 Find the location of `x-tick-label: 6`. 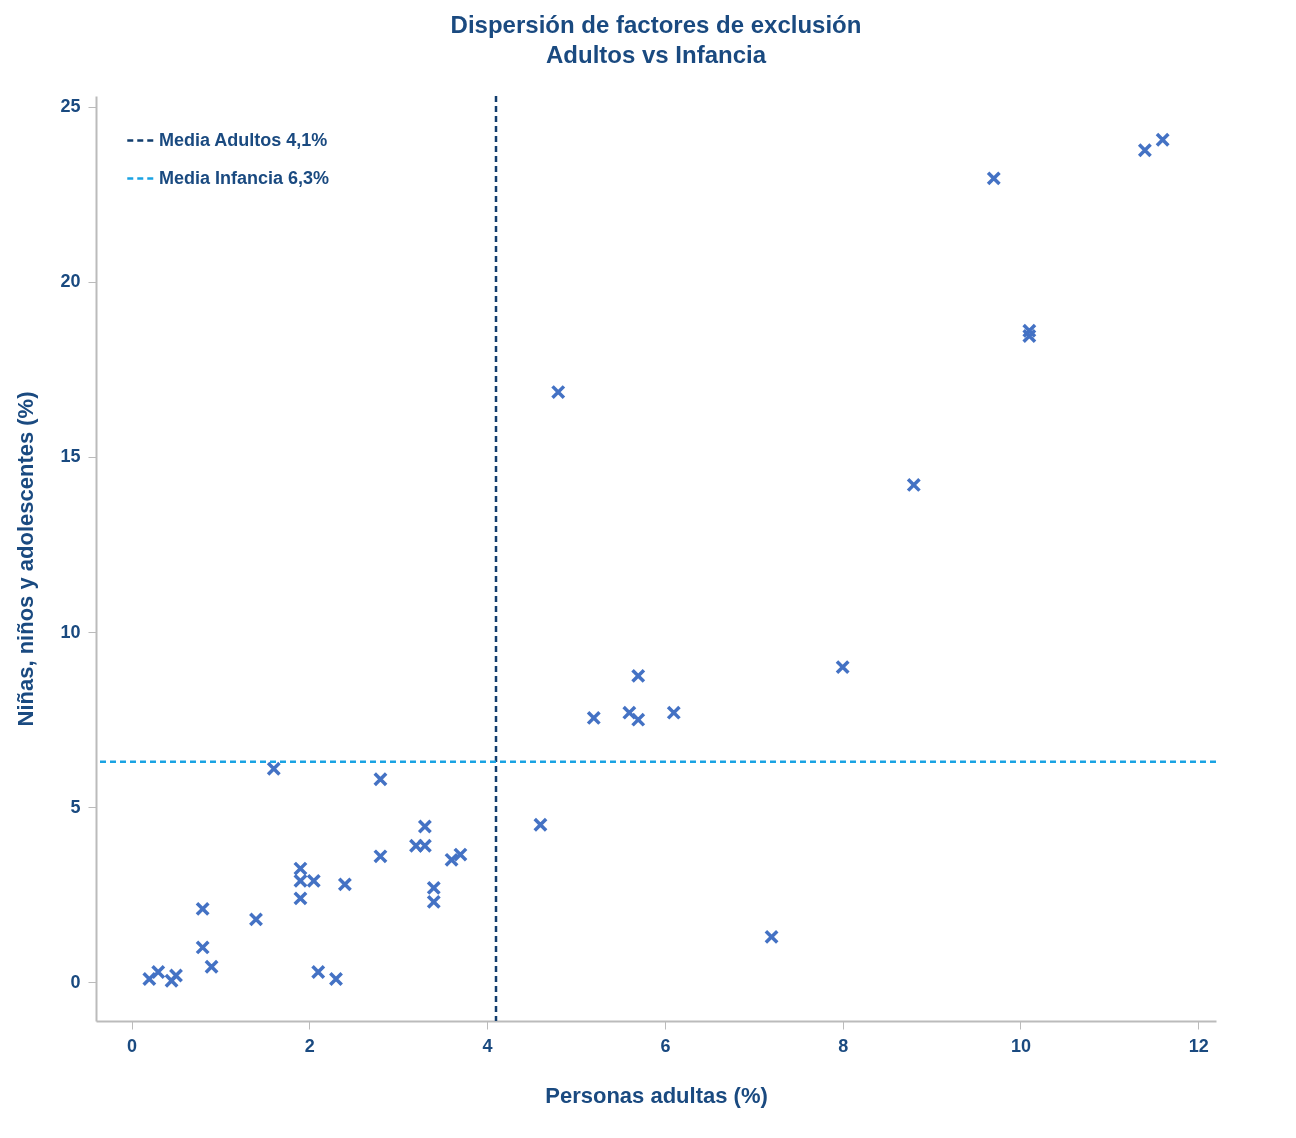

x-tick-label: 6 is located at coordinates (665, 1045).